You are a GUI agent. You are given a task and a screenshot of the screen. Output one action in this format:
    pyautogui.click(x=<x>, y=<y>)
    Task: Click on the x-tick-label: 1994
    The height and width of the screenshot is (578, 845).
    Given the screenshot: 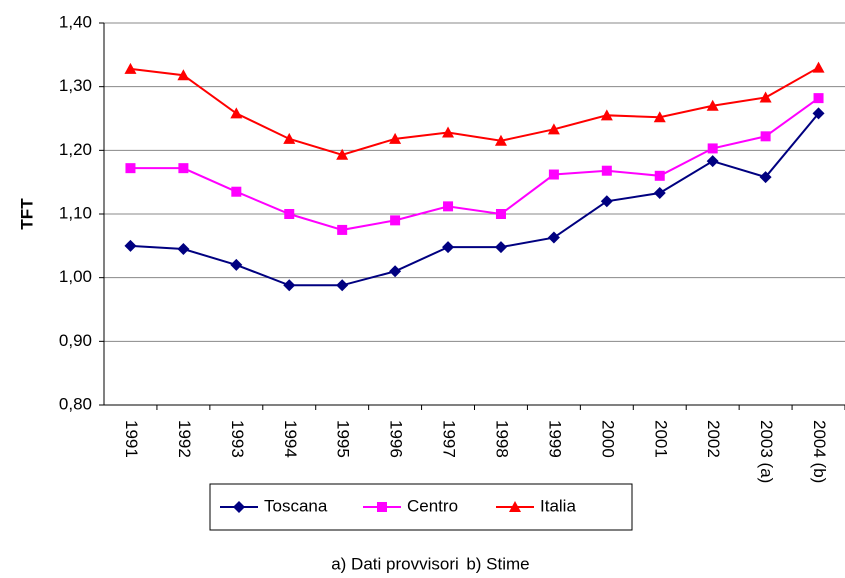 What is the action you would take?
    pyautogui.click(x=290, y=439)
    